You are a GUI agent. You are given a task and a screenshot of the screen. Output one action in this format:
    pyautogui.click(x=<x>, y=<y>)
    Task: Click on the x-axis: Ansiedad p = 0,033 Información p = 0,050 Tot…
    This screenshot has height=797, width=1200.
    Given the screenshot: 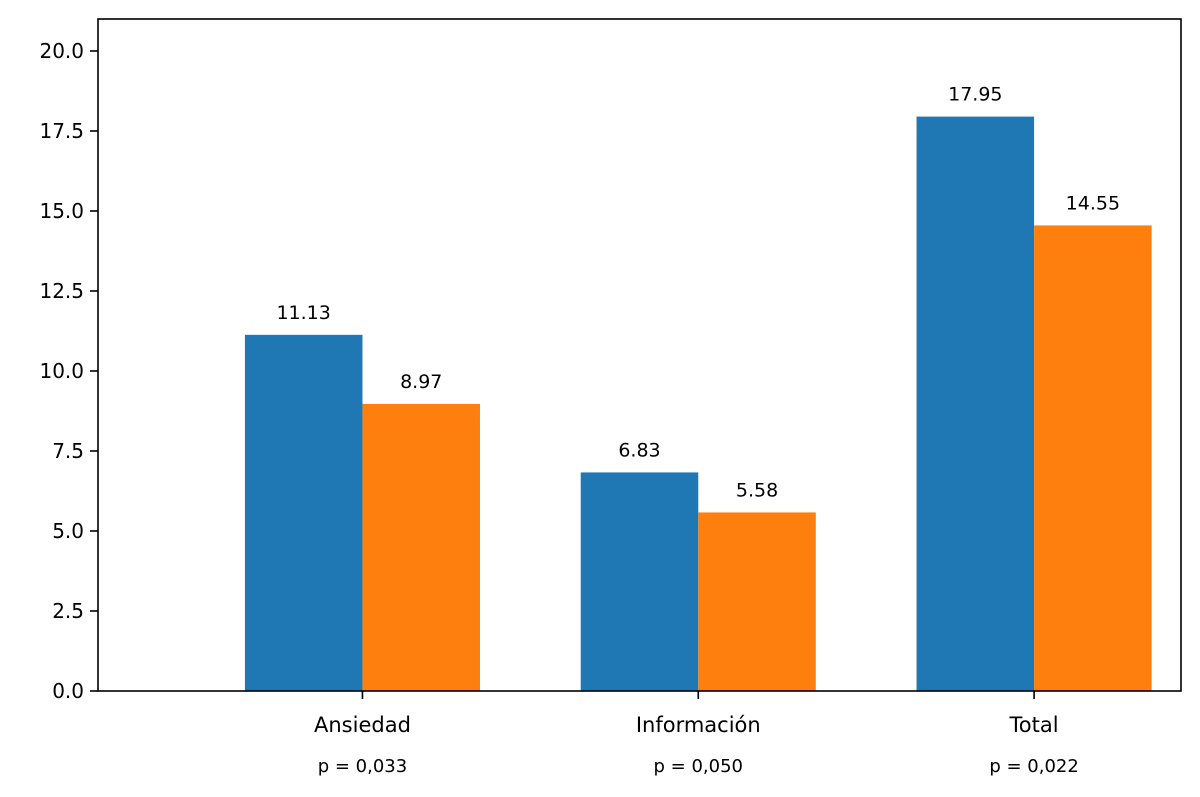 What is the action you would take?
    pyautogui.click(x=696, y=734)
    